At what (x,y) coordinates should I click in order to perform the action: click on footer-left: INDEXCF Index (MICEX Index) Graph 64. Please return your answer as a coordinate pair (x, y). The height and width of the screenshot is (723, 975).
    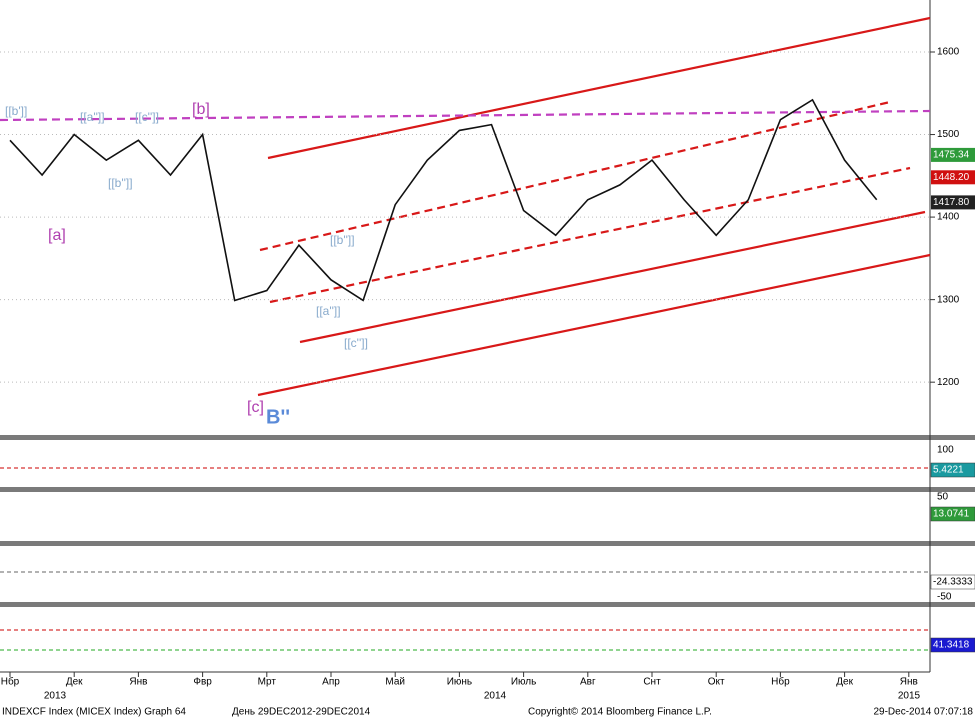
    Looking at the image, I should click on (94, 712).